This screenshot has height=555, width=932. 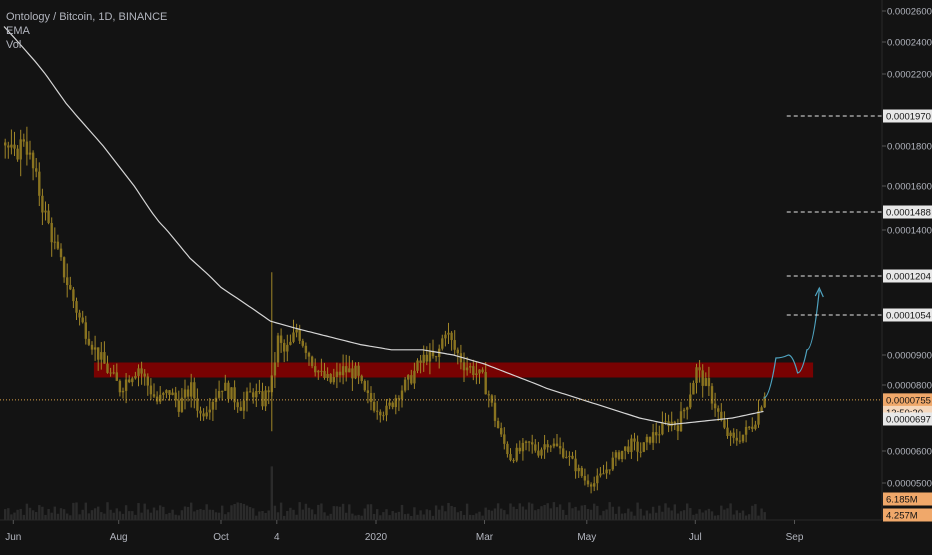 I want to click on resistance-zone-layer, so click(x=453, y=370).